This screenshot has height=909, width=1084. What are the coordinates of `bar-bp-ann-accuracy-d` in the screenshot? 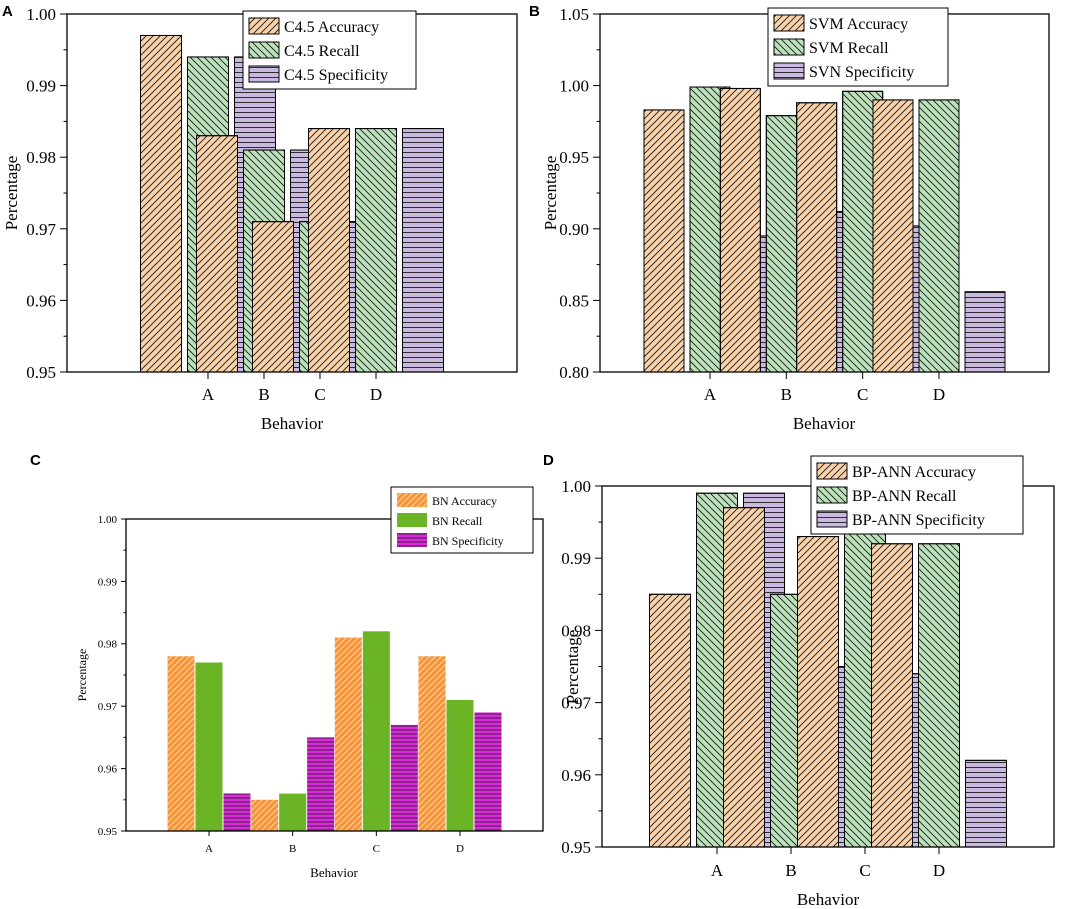 It's located at (892, 695).